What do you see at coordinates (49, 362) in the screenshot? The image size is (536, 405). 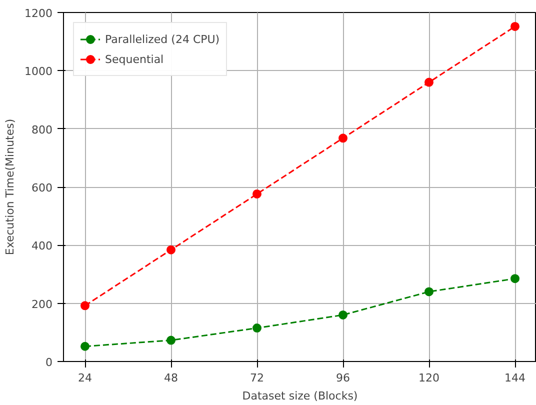 I see `y-tick-label: 0` at bounding box center [49, 362].